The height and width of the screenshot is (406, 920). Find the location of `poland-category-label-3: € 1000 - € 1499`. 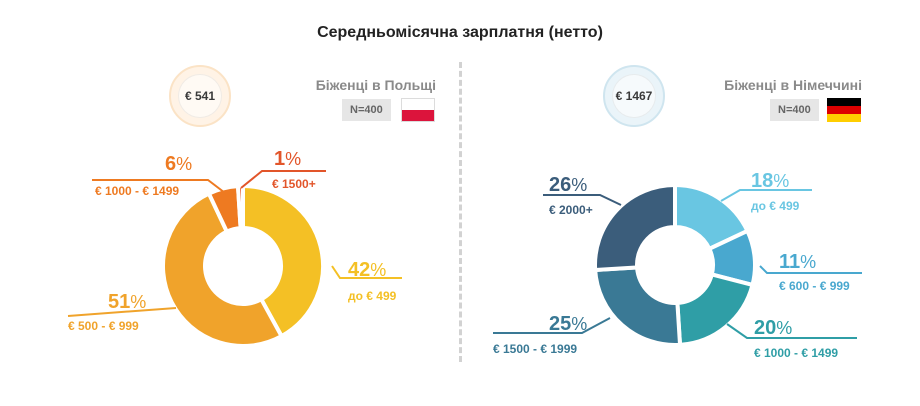

poland-category-label-3: € 1000 - € 1499 is located at coordinates (137, 191).